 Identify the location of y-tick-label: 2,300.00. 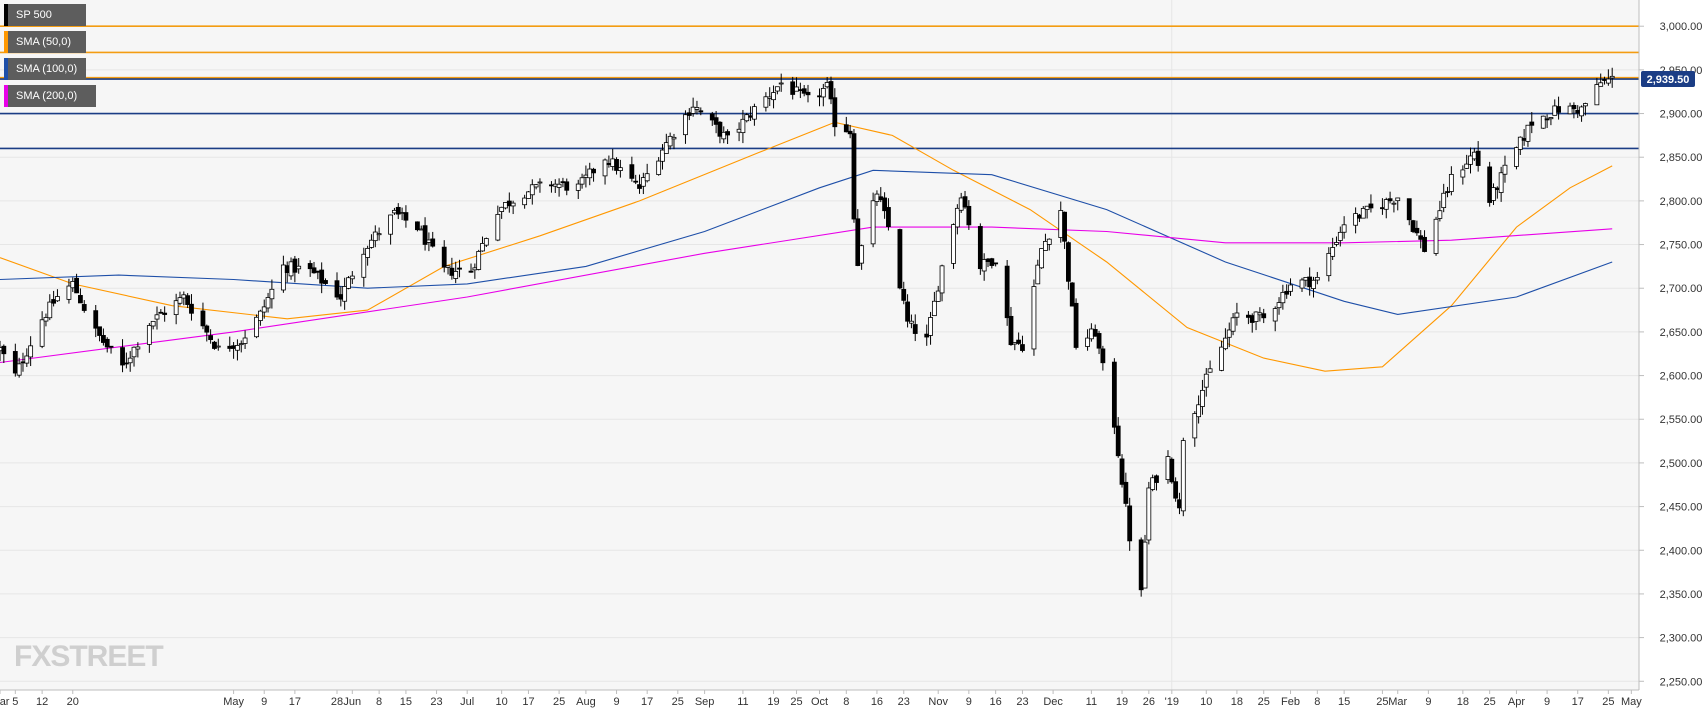
(1681, 639).